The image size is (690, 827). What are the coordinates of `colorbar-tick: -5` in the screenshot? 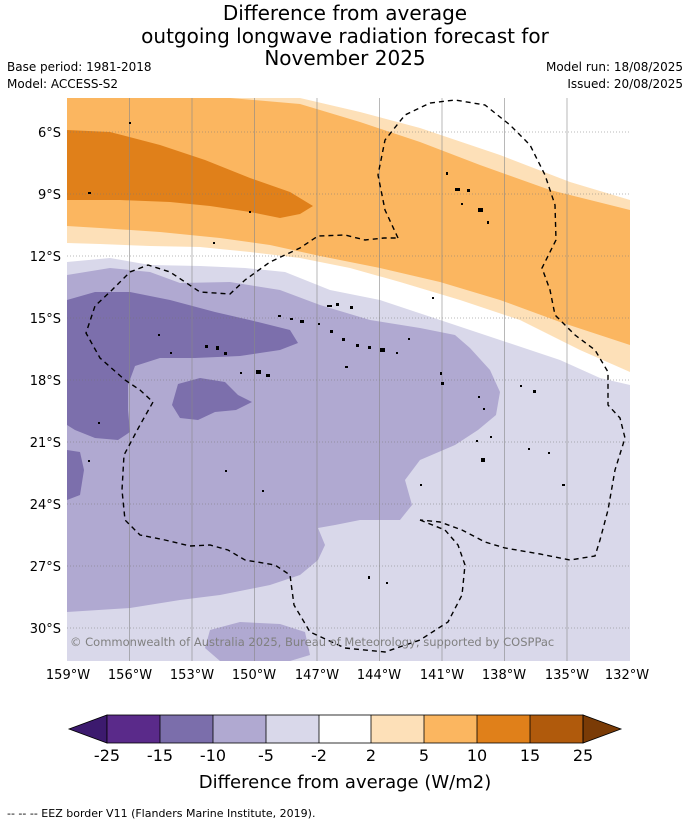 It's located at (266, 755).